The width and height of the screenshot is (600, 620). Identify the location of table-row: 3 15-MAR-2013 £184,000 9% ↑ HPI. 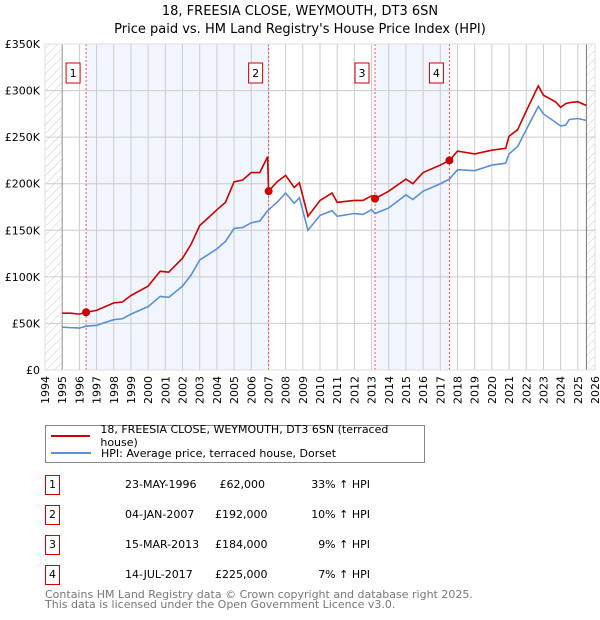
(210, 545).